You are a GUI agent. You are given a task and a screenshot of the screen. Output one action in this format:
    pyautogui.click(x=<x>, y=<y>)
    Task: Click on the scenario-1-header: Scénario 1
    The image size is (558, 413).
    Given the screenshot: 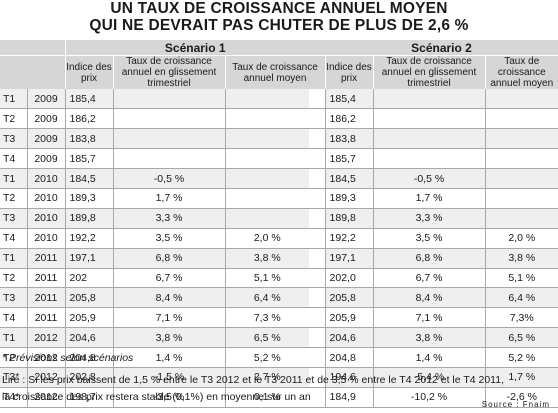 What is the action you would take?
    pyautogui.click(x=195, y=48)
    